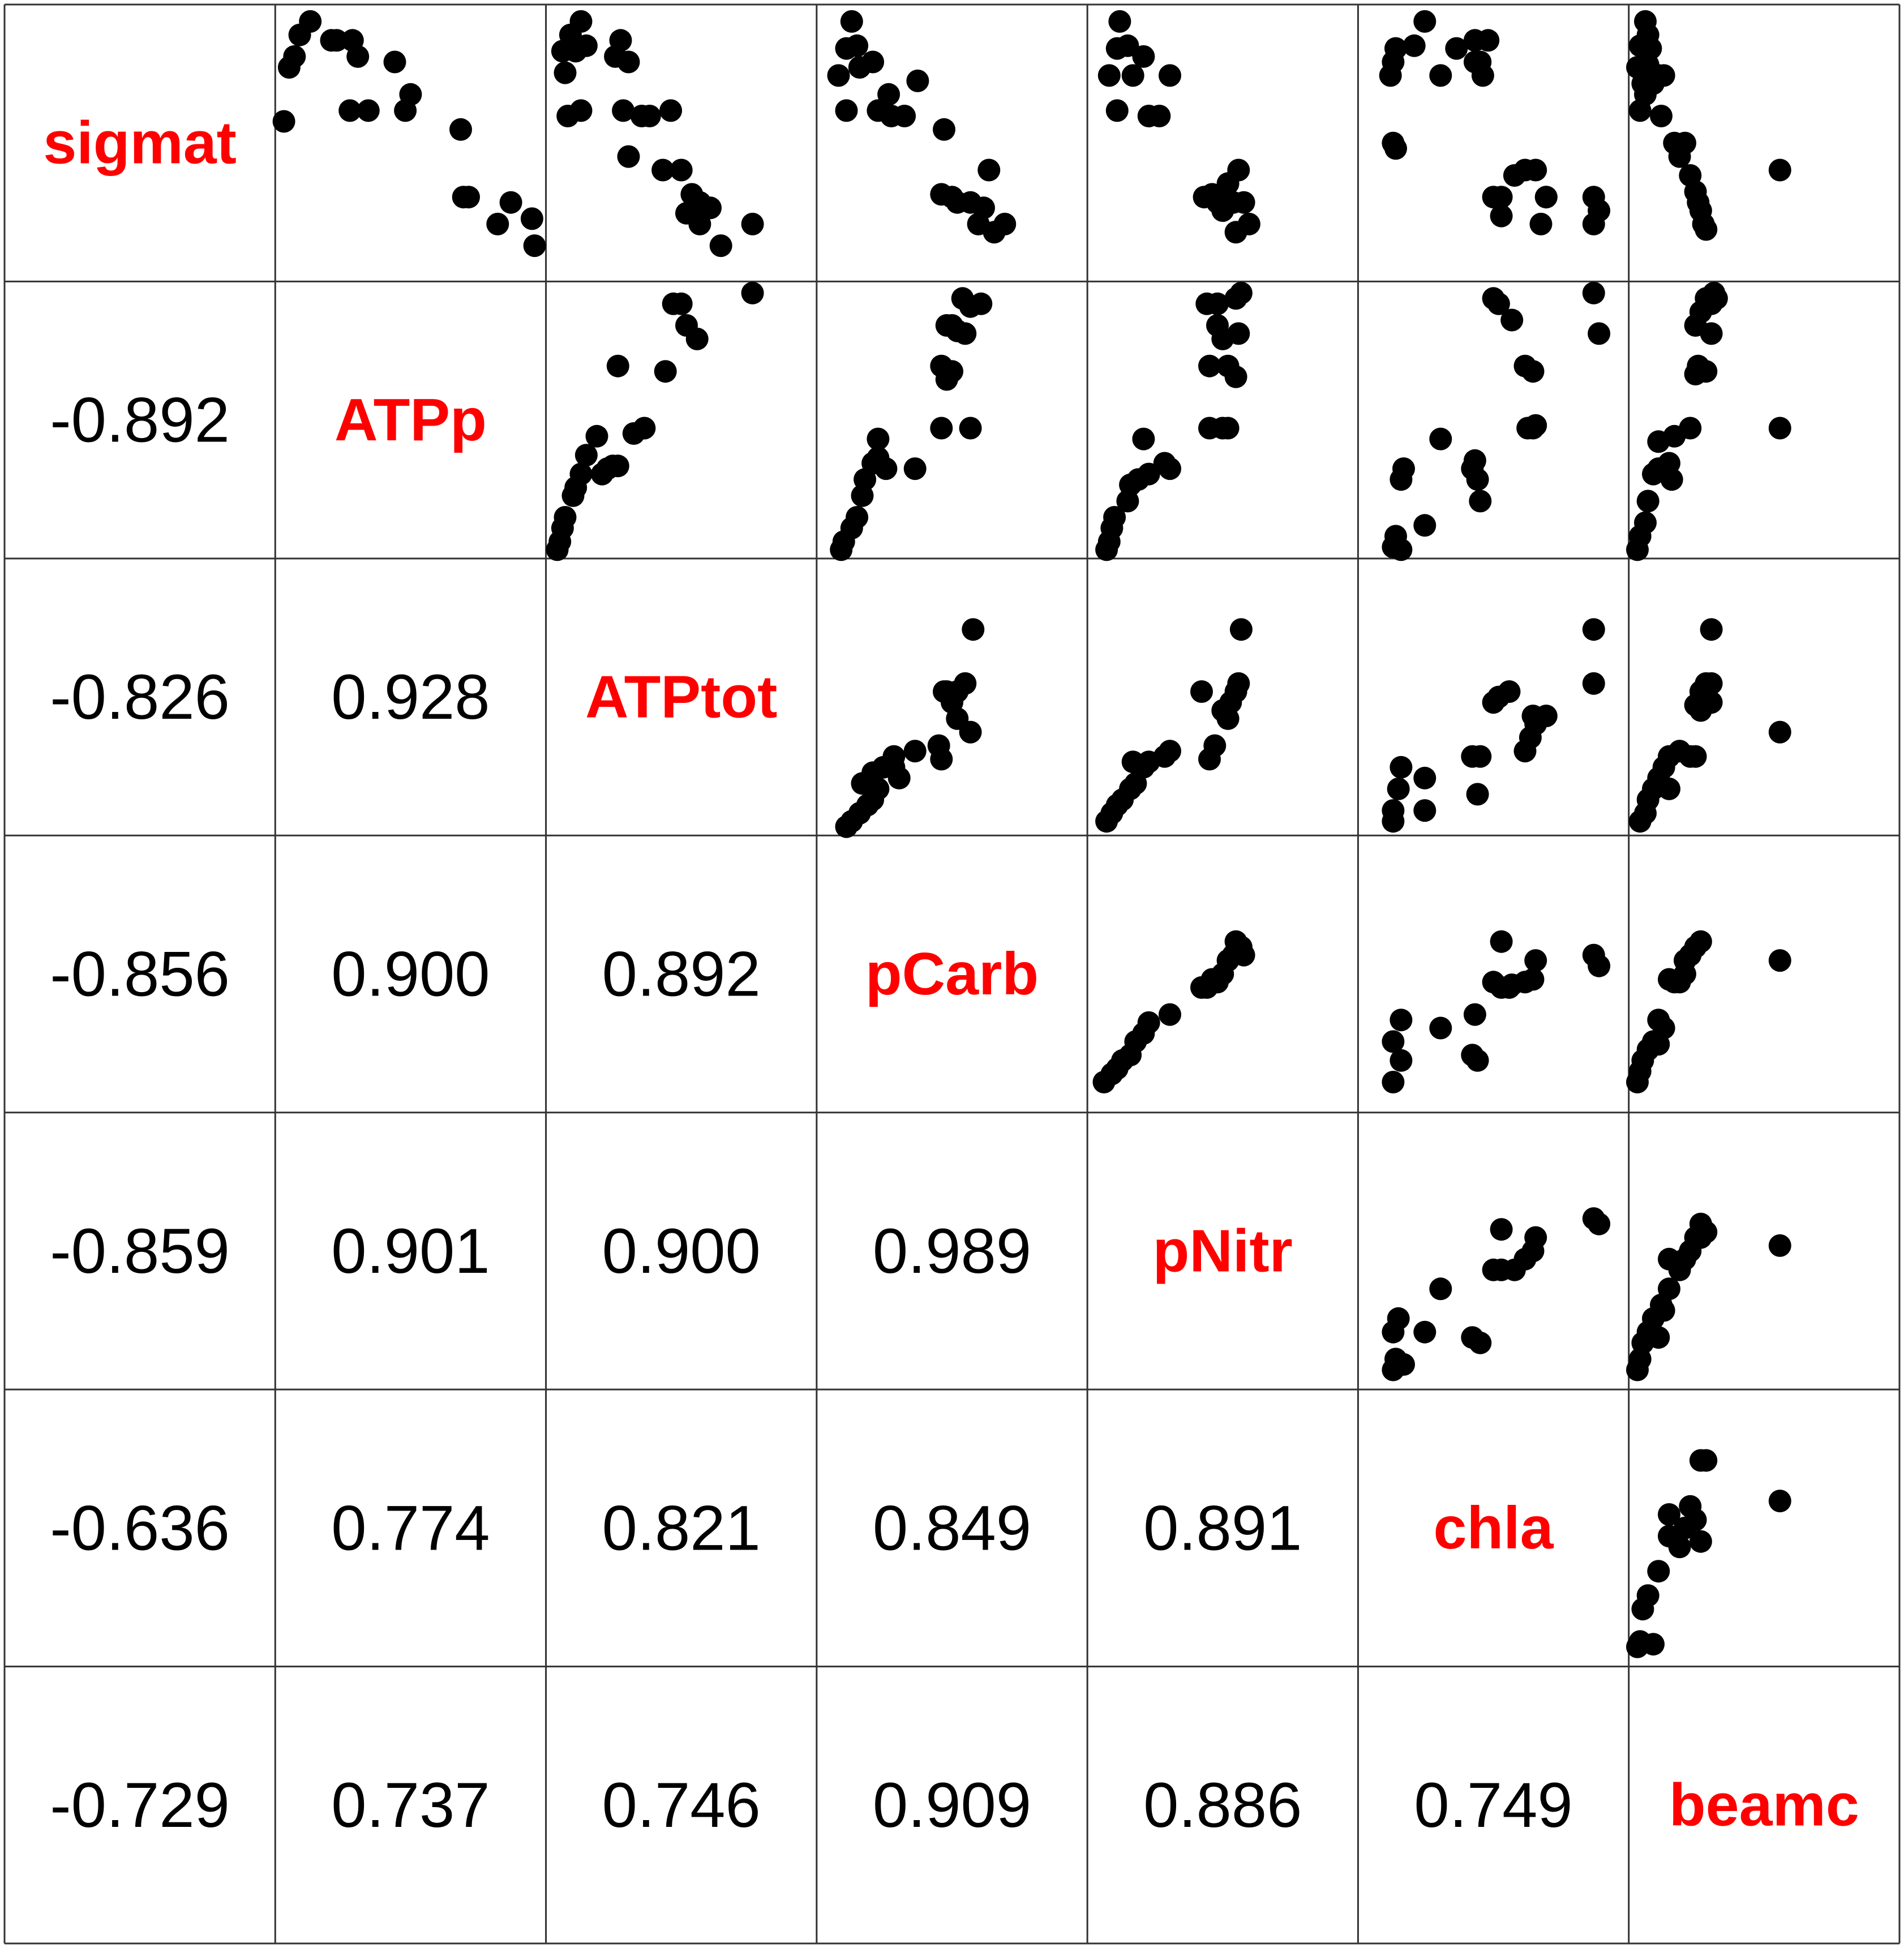 The image size is (1904, 1948). I want to click on scatter-panel-ATPtot-beamc, so click(1710, 726).